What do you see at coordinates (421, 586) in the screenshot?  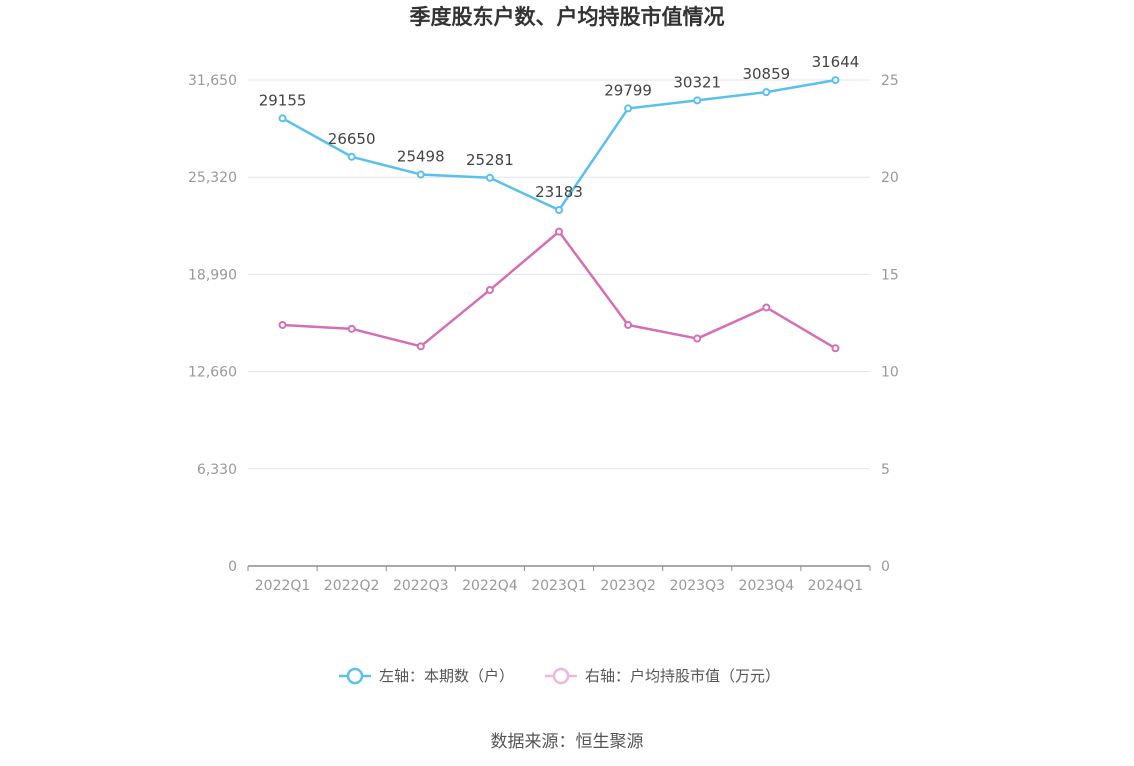 I see `x-tick-label: 2022Q3` at bounding box center [421, 586].